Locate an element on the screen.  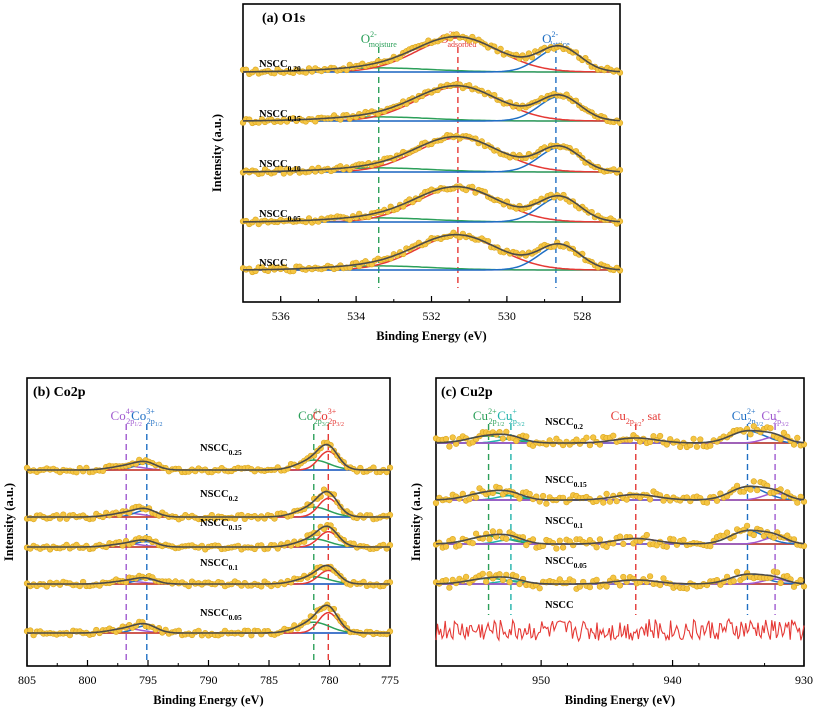
sample-label: NSCC0.25 is located at coordinates (221, 450).